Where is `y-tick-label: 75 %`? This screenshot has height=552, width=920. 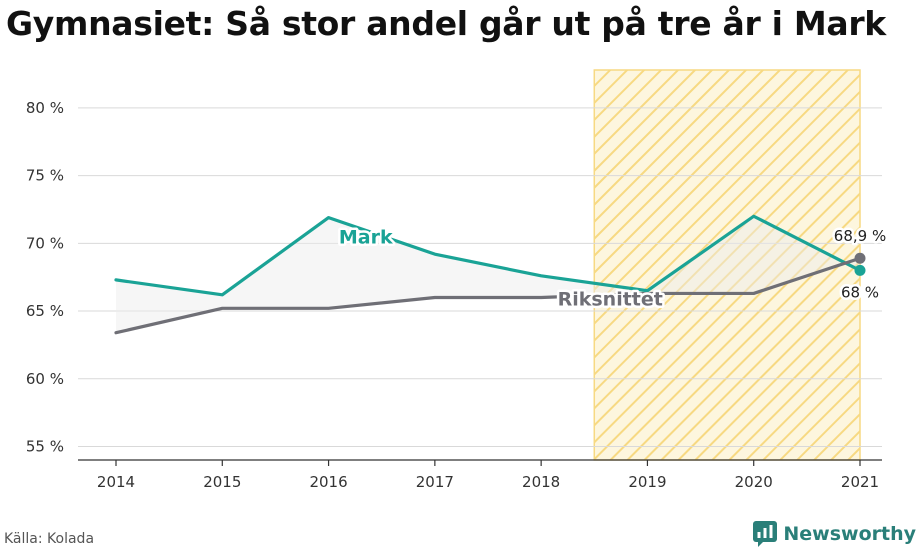 y-tick-label: 75 % is located at coordinates (45, 176).